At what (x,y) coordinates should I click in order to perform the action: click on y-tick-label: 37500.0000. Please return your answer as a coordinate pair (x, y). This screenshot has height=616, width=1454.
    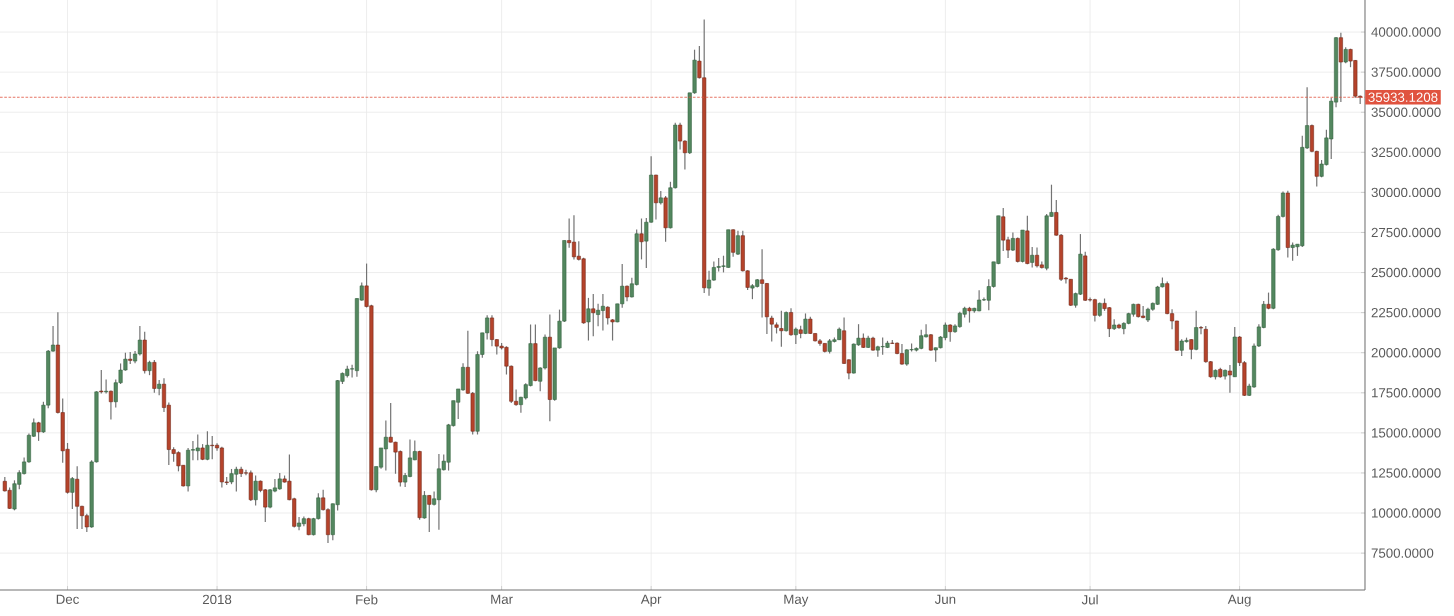
    Looking at the image, I should click on (1406, 72).